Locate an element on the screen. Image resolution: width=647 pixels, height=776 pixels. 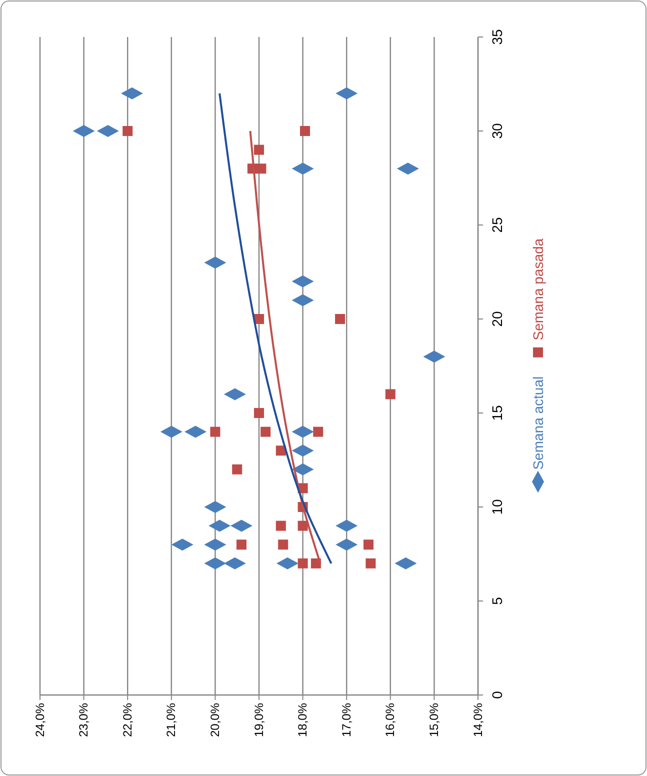
x-tick-label: 15,0% is located at coordinates (434, 720).